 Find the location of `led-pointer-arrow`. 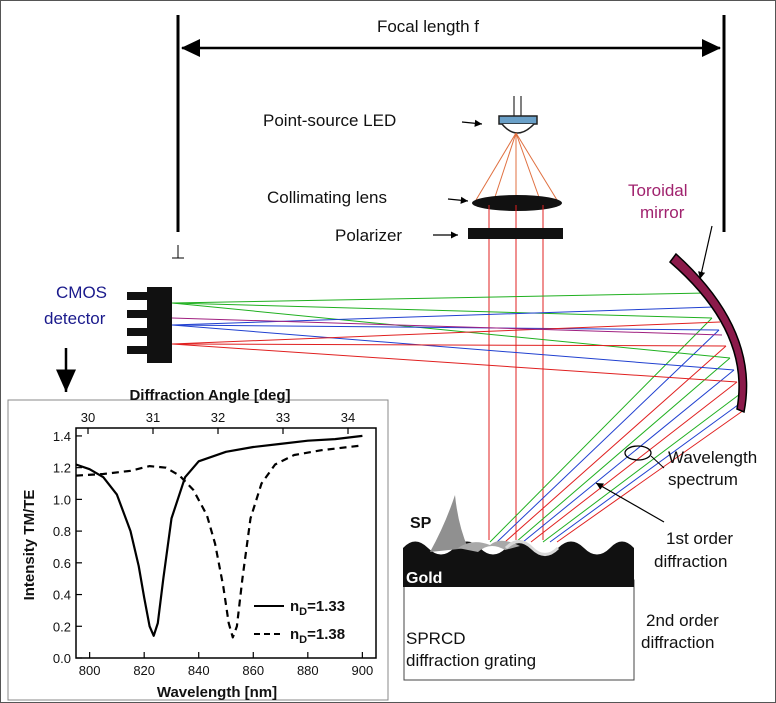

led-pointer-arrow is located at coordinates (472, 123).